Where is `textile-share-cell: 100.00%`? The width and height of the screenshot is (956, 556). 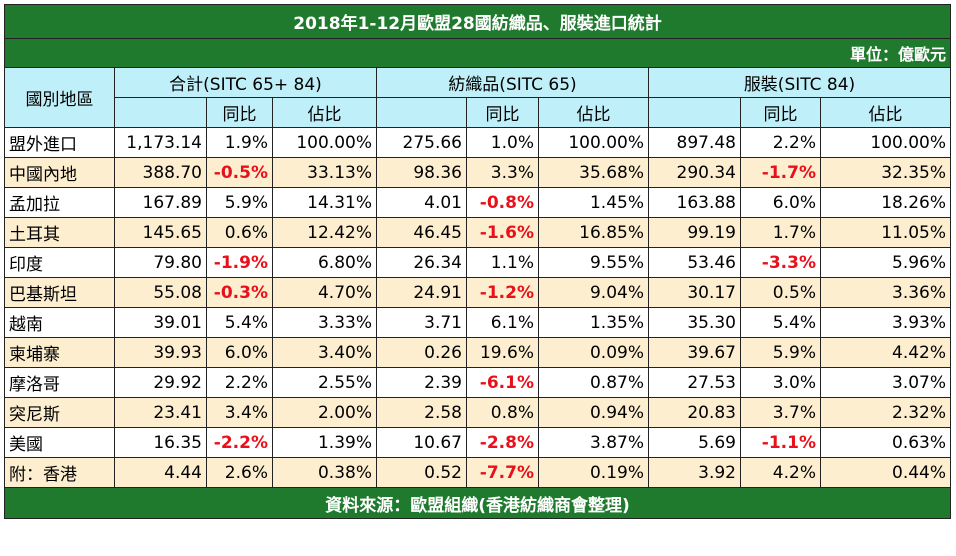
textile-share-cell: 100.00% is located at coordinates (593, 142).